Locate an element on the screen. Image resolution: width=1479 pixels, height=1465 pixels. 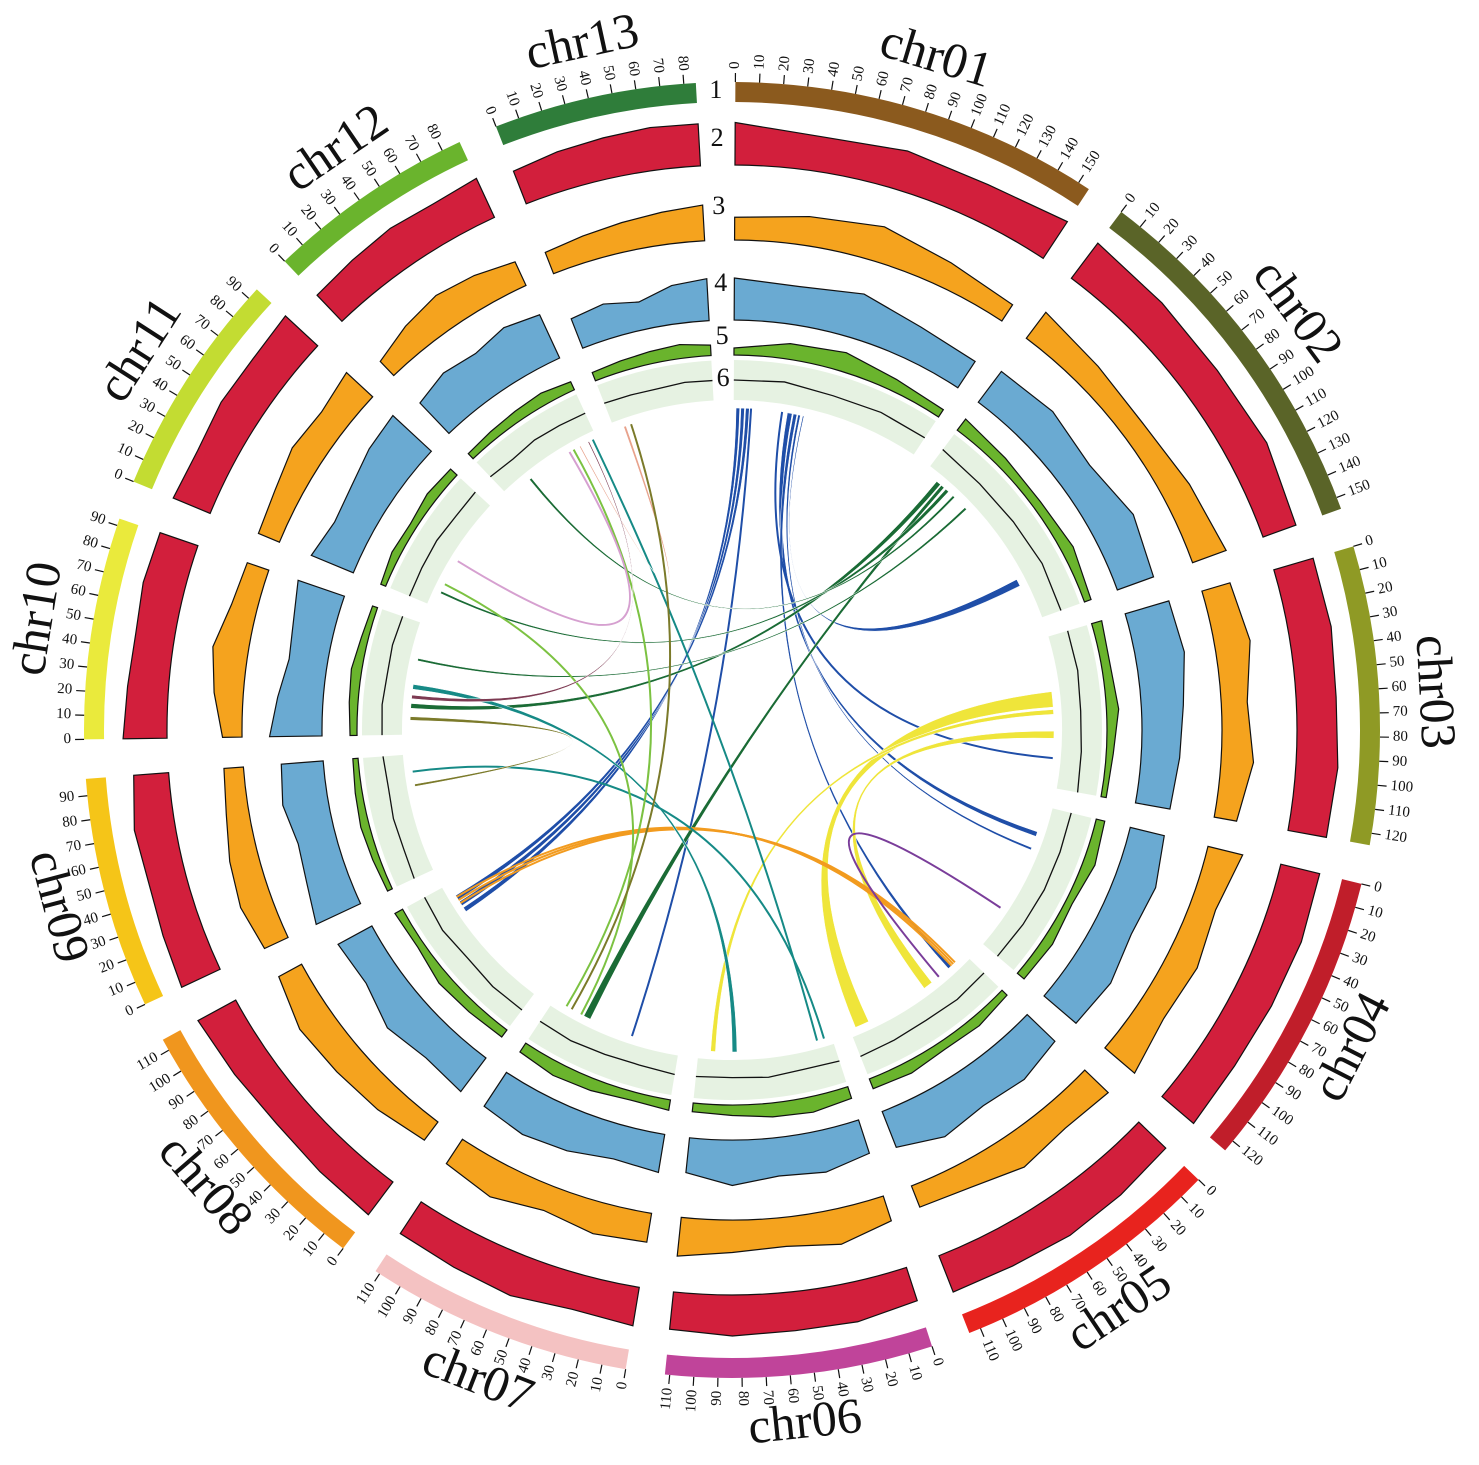
tick-label: 30 is located at coordinates (1190, 243).